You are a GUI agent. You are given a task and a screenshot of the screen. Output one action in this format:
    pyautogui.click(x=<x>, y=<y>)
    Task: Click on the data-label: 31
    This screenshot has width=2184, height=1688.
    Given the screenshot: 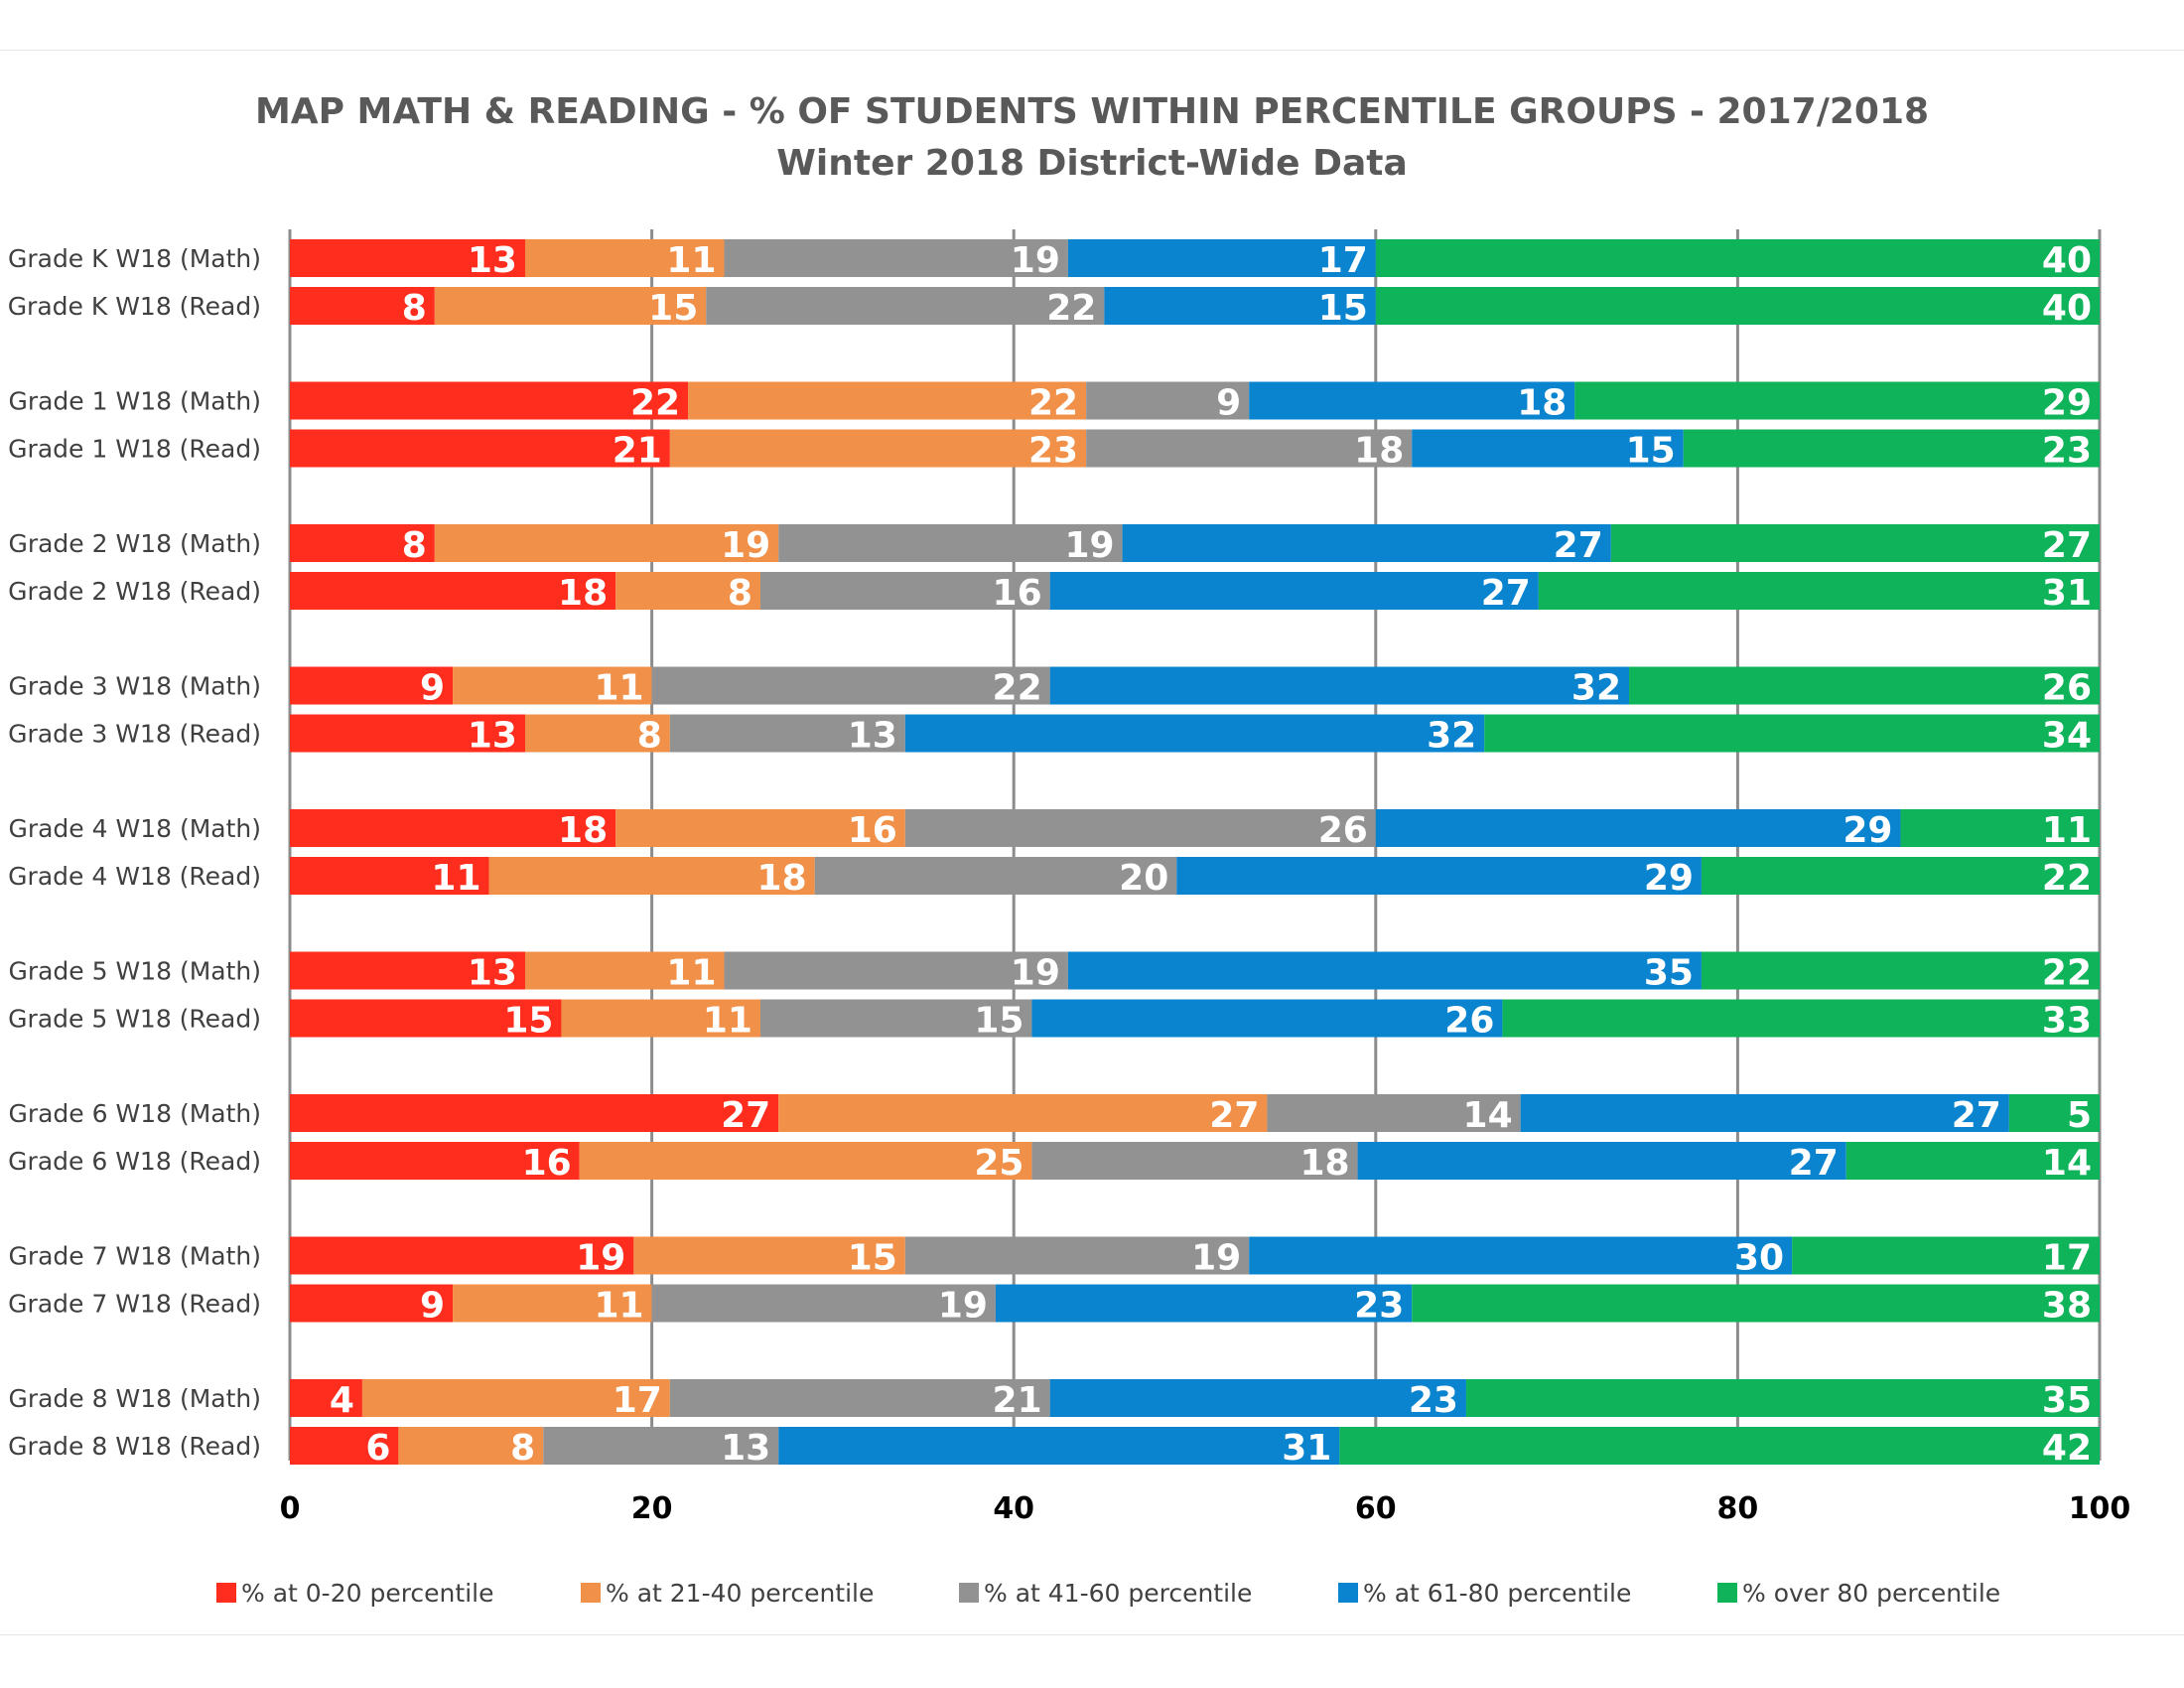 What is the action you would take?
    pyautogui.click(x=2067, y=593)
    